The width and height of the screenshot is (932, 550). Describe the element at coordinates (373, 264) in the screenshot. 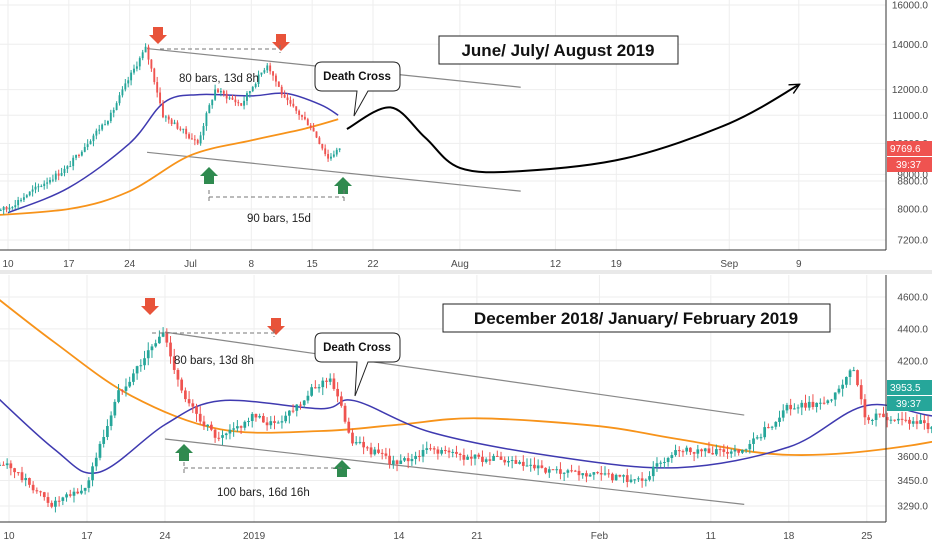

I see `x-tick-label: 22` at that location.